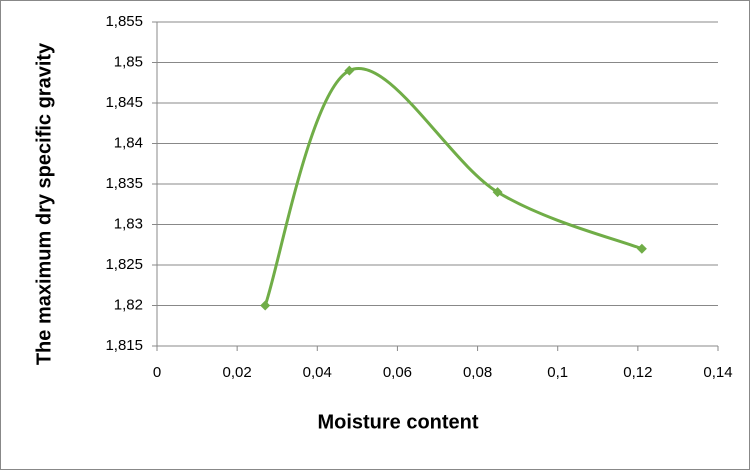  What do you see at coordinates (237, 372) in the screenshot?
I see `x-tick-label: 0,02` at bounding box center [237, 372].